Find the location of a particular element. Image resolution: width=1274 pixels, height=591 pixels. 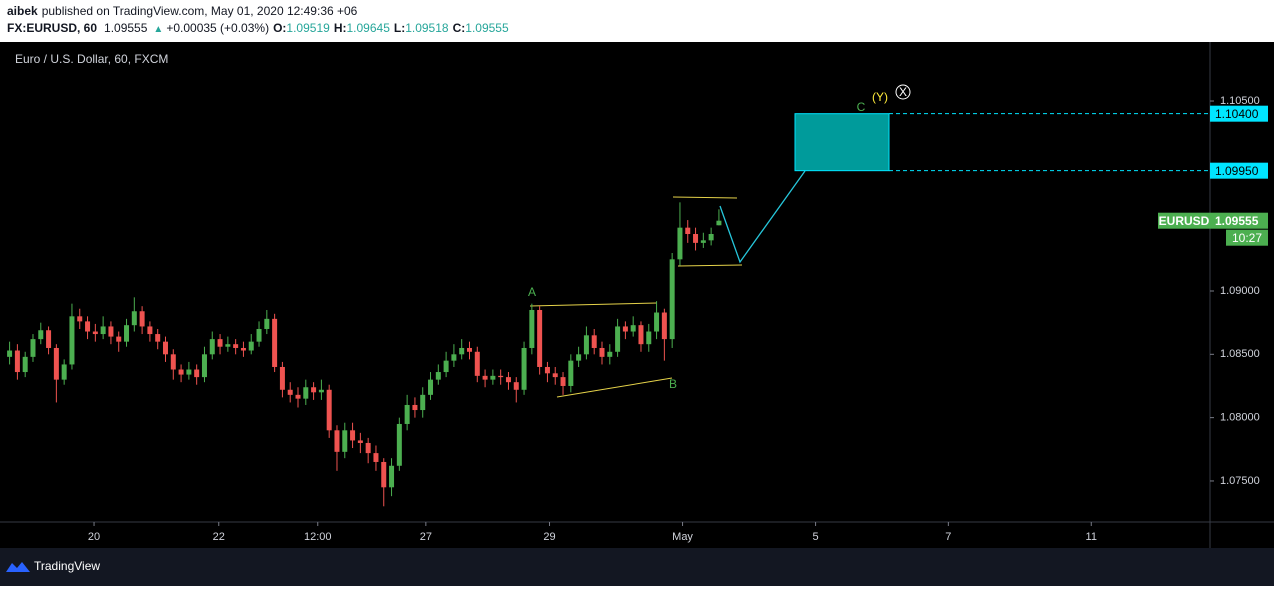

ohlc-label: O: is located at coordinates (279, 28).